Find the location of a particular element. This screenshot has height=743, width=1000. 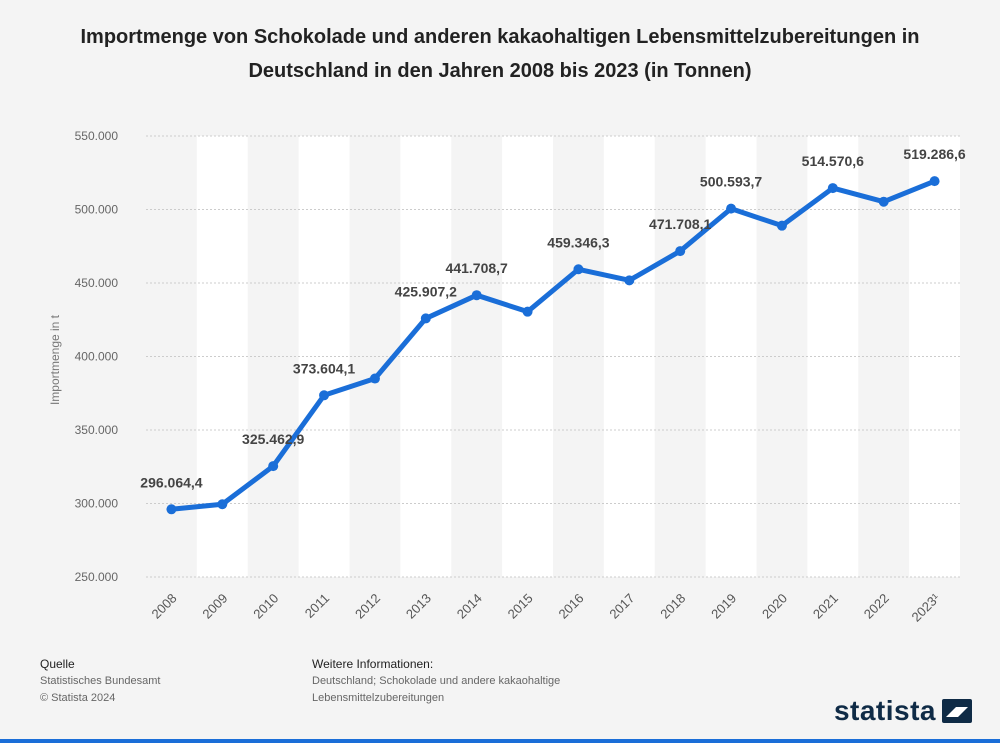

x-tick-label: 2018 is located at coordinates (672, 606).